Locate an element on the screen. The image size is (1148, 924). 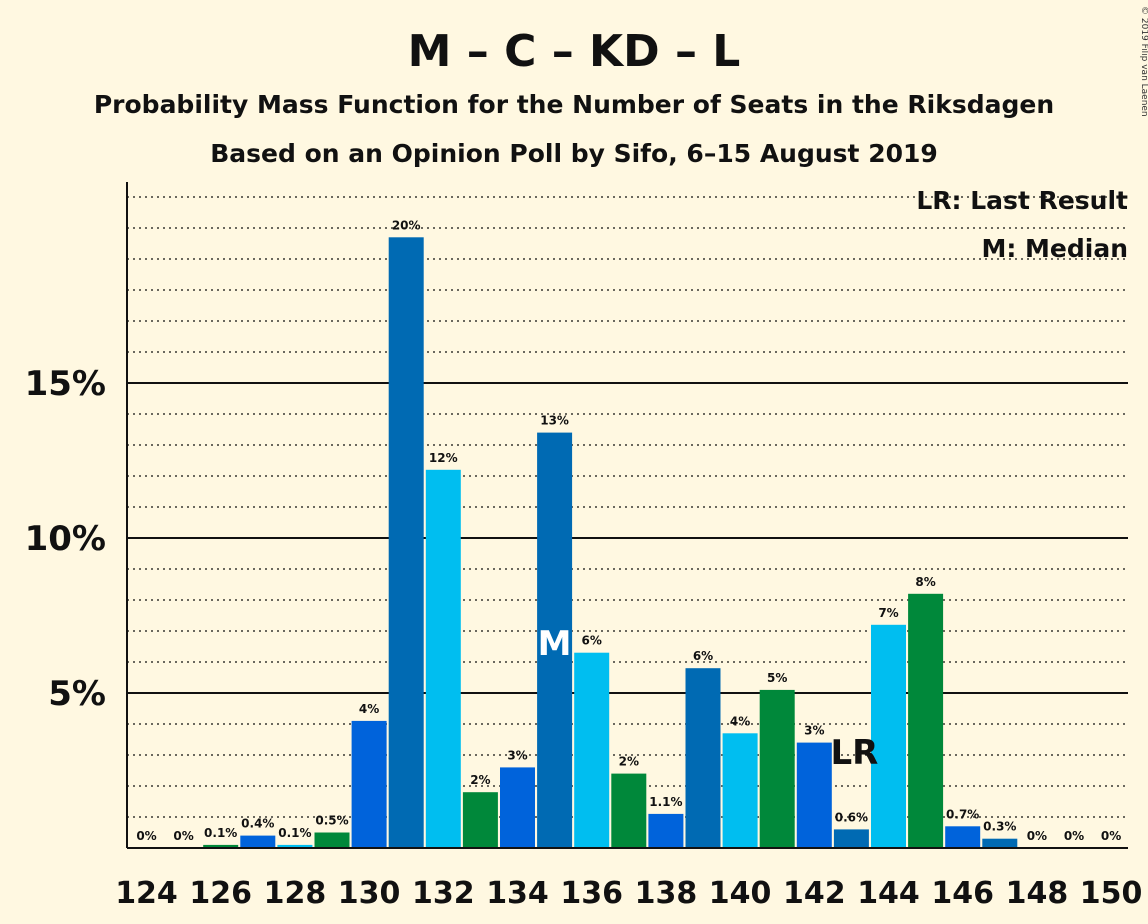
data-label-seat-149: 0% is located at coordinates (1074, 836).